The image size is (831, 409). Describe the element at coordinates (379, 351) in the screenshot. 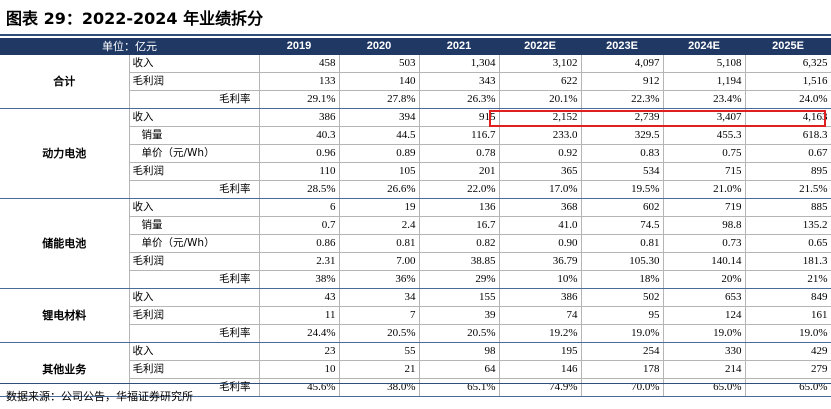

I see `value-cell: 55` at that location.